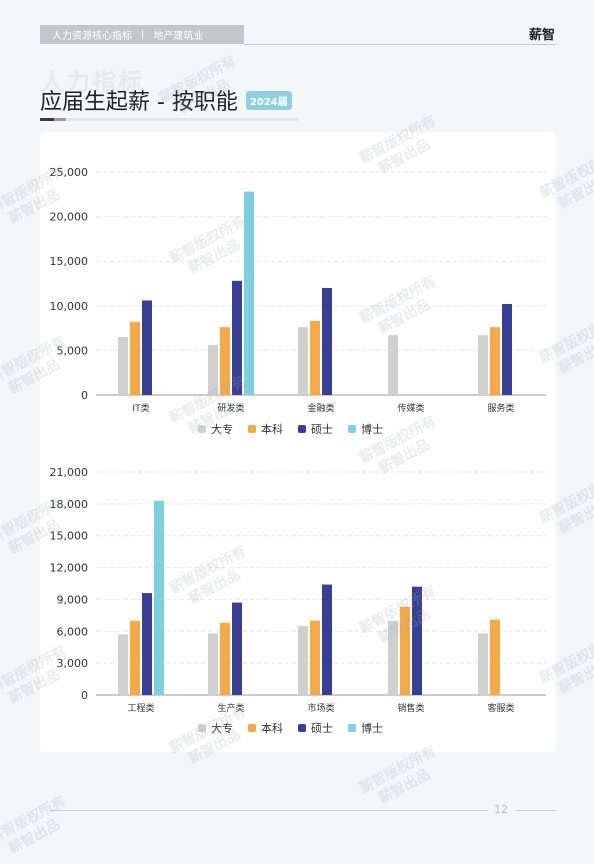  Describe the element at coordinates (230, 708) in the screenshot. I see `x-tick-label: 生产类` at that location.